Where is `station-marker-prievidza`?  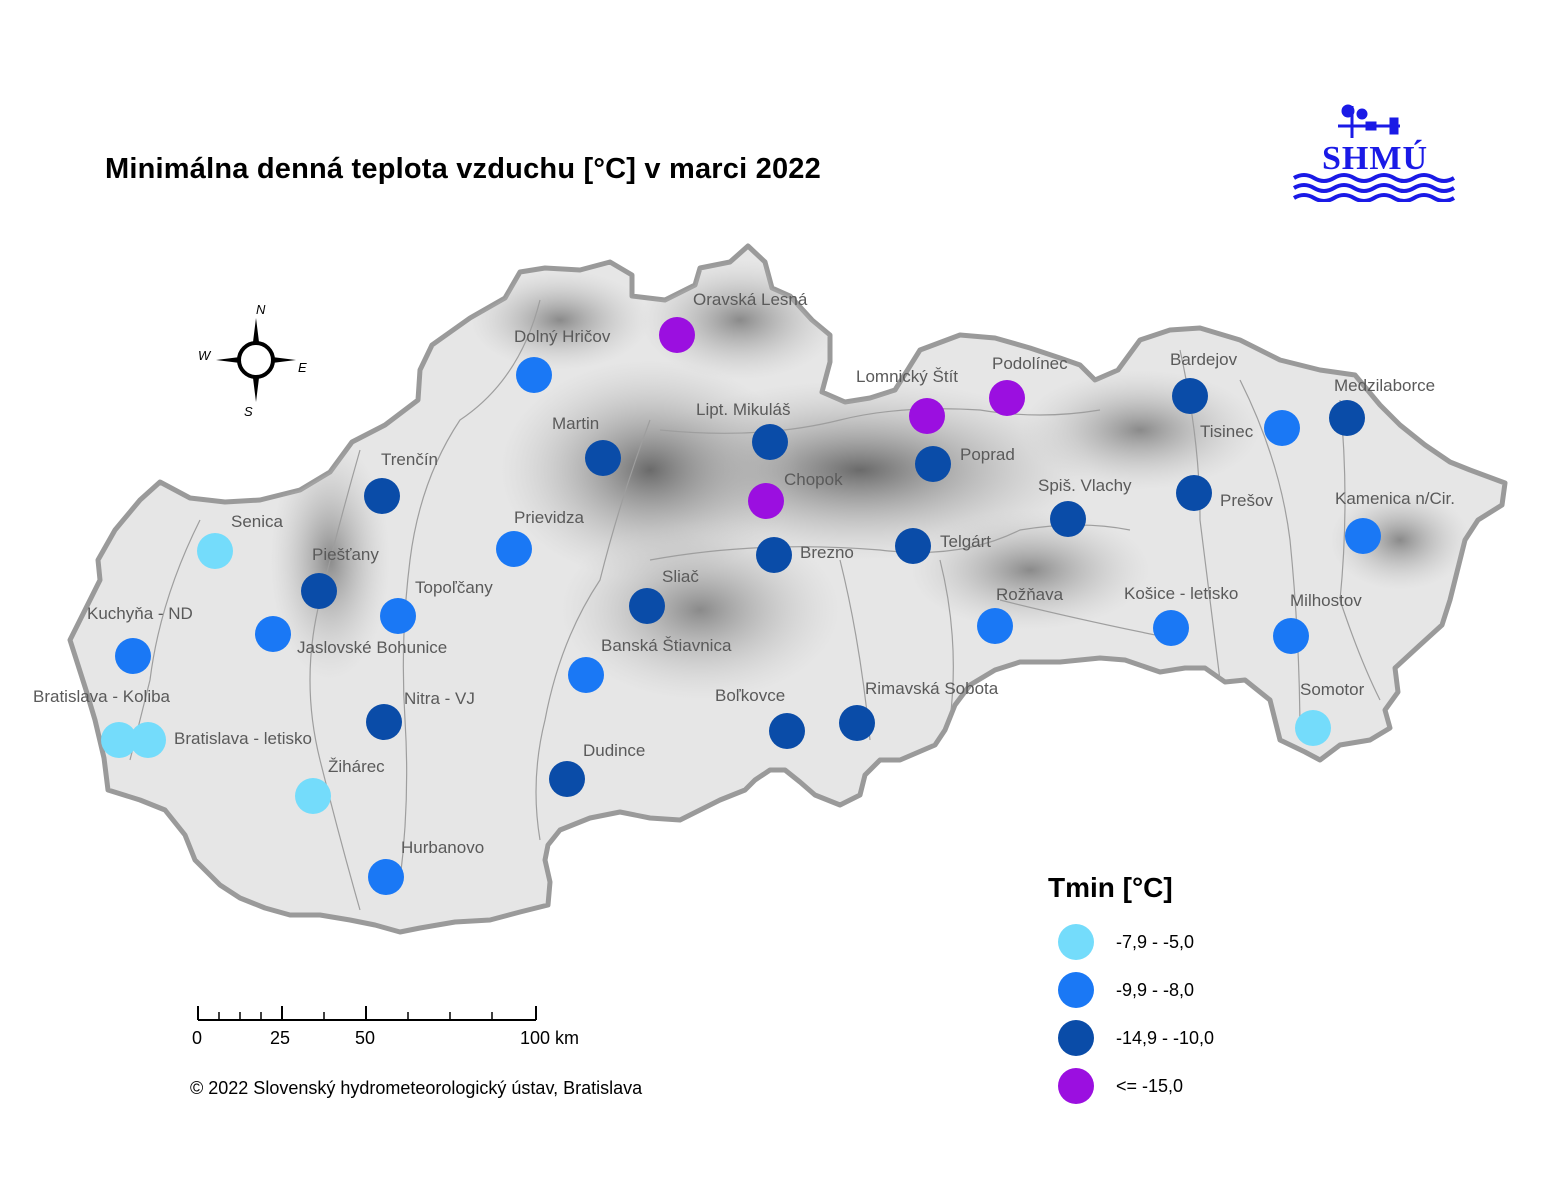 station-marker-prievidza is located at coordinates (514, 549).